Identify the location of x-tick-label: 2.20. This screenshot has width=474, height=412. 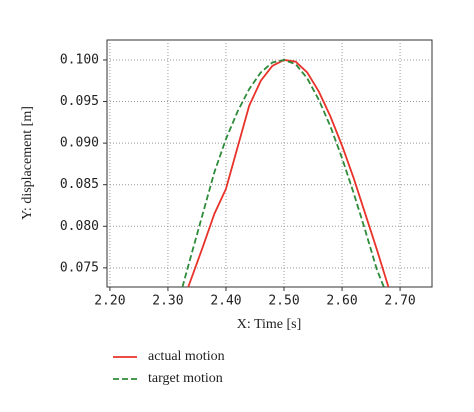
(109, 301).